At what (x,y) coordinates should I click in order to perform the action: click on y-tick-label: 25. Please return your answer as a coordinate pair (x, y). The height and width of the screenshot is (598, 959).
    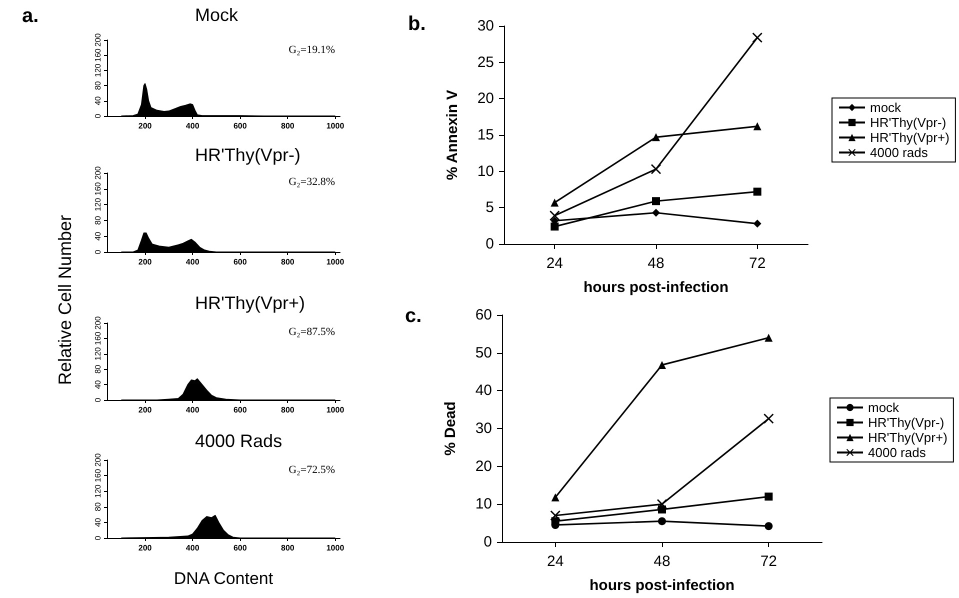
    Looking at the image, I should click on (485, 62).